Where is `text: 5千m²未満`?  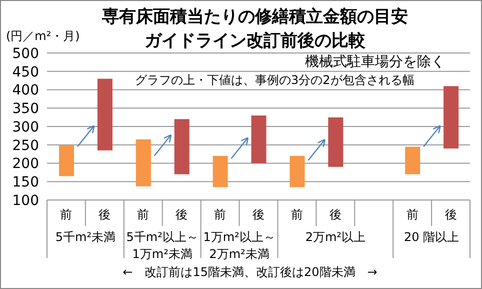
text: 5千m²未満 is located at coordinates (85, 237).